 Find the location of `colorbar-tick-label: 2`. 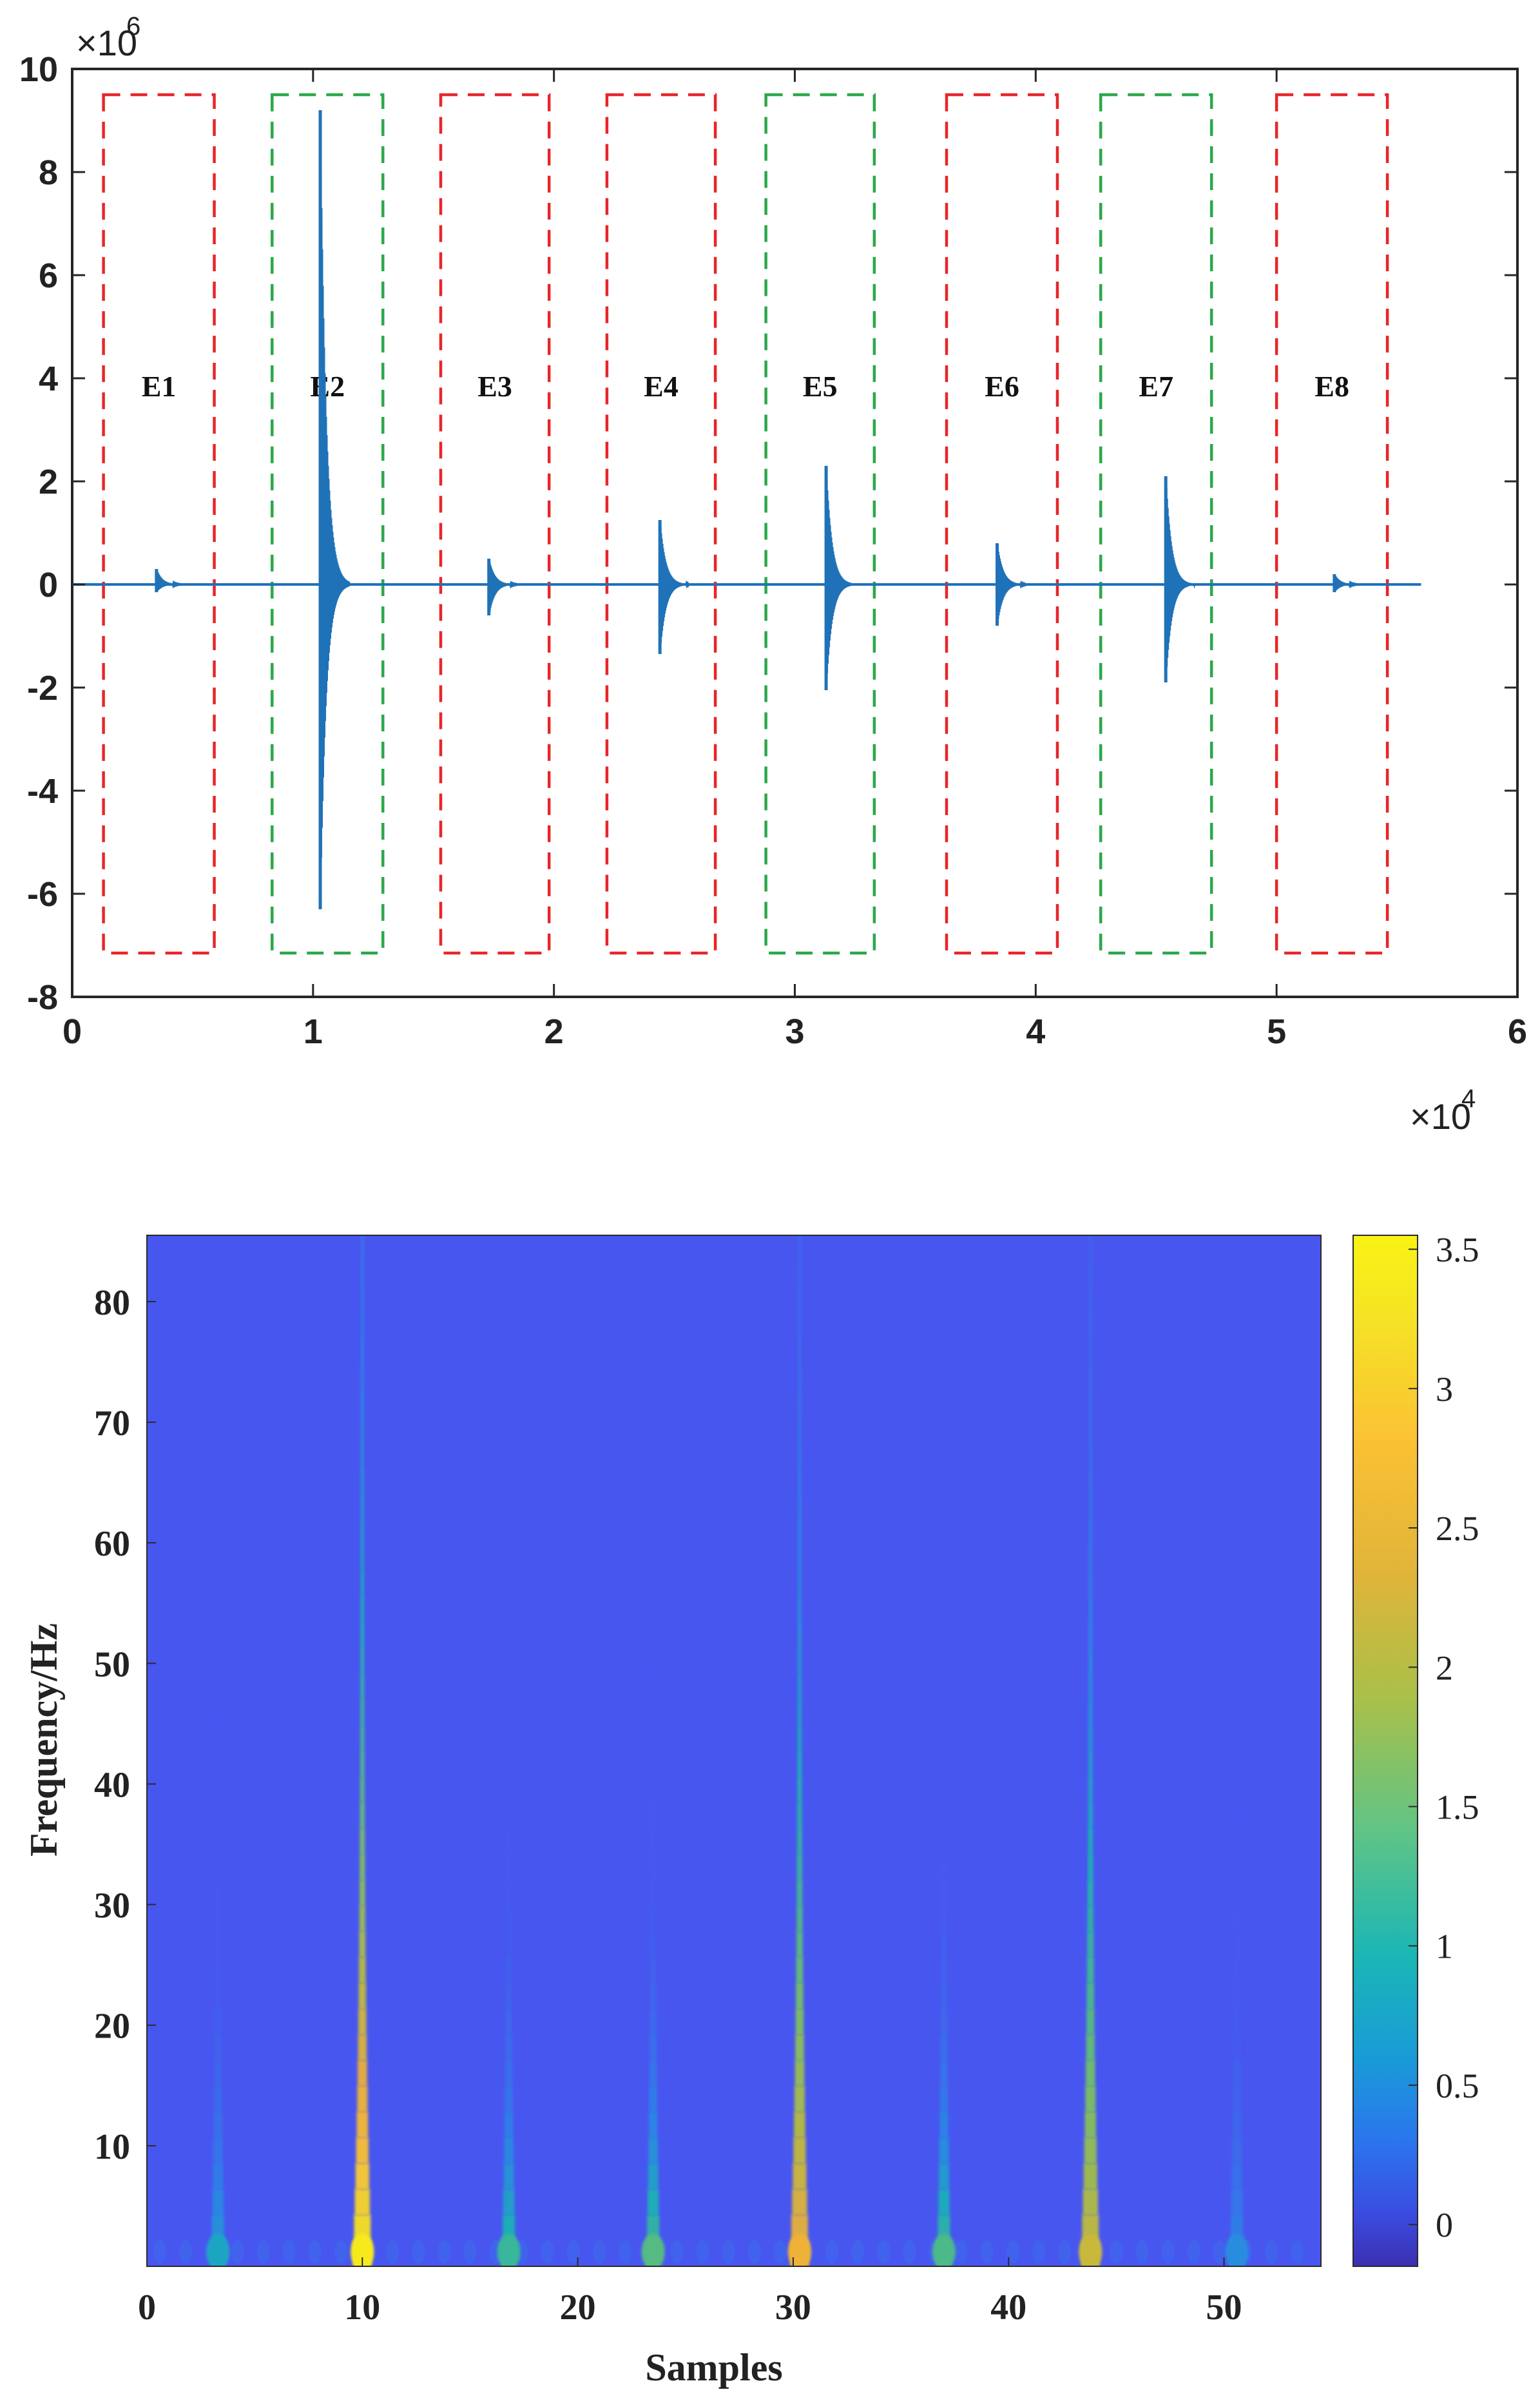

colorbar-tick-label: 2 is located at coordinates (1444, 1667).